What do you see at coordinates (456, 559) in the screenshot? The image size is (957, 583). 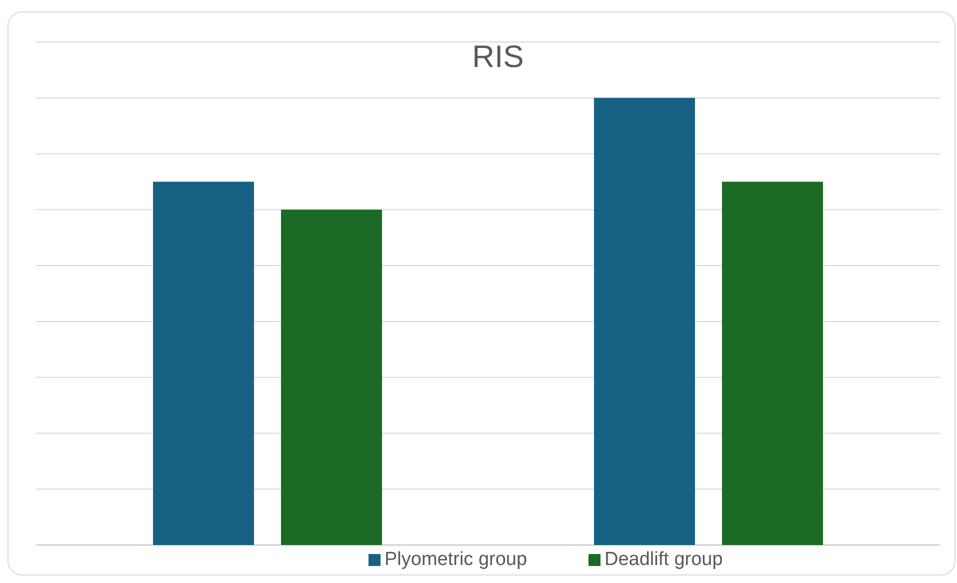 I see `legend-label: Plyometric group` at bounding box center [456, 559].